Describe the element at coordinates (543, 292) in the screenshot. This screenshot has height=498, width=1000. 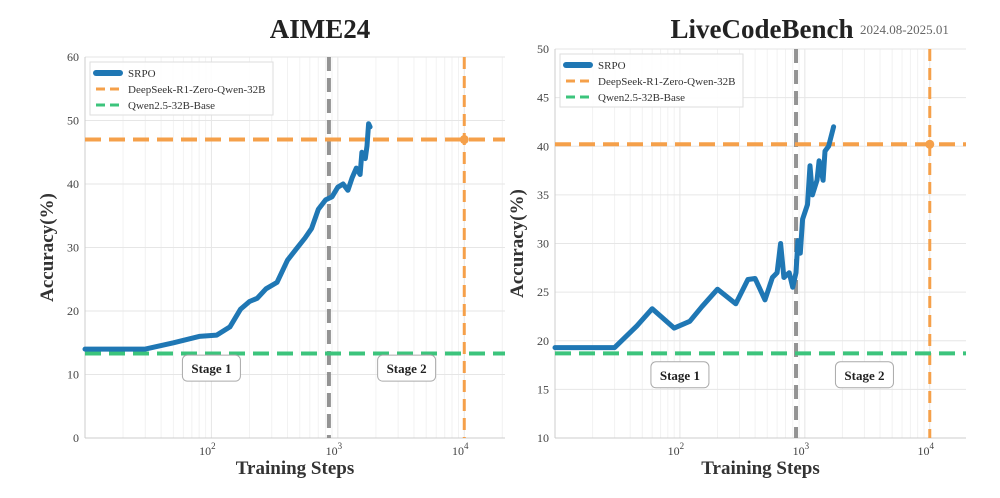
I see `y-tick-label: 25` at that location.